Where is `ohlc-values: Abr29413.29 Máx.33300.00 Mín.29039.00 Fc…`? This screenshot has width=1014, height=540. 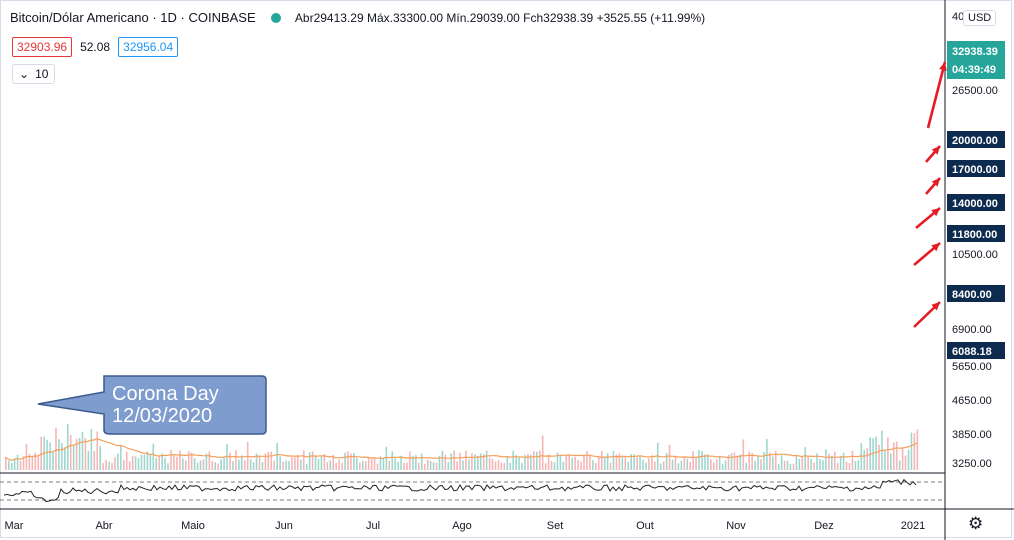
ohlc-values: Abr29413.29 Máx.33300.00 Mín.29039.00 Fc… is located at coordinates (500, 18).